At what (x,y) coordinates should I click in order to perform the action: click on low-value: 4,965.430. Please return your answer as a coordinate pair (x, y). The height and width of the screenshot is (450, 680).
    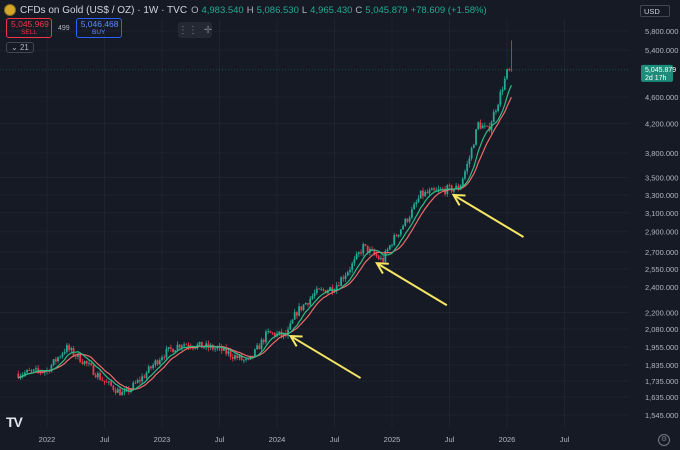
    Looking at the image, I should click on (331, 10).